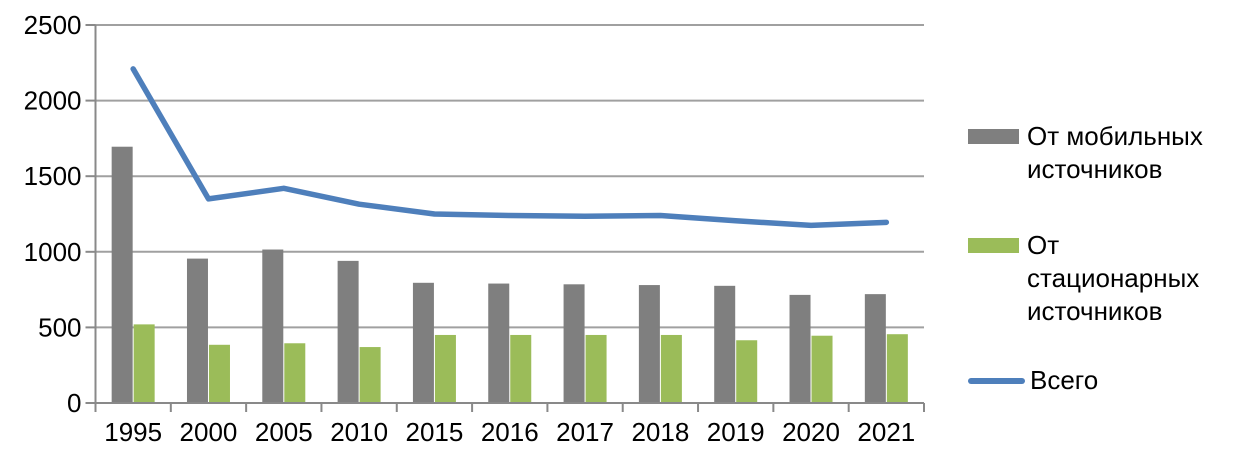 Image resolution: width=1250 pixels, height=470 pixels. I want to click on bar-stationary-2020, so click(822, 369).